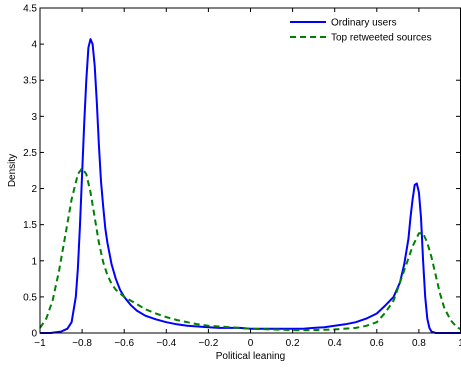 The height and width of the screenshot is (374, 461). Describe the element at coordinates (166, 343) in the screenshot. I see `x-tick-label: −0.4` at that location.